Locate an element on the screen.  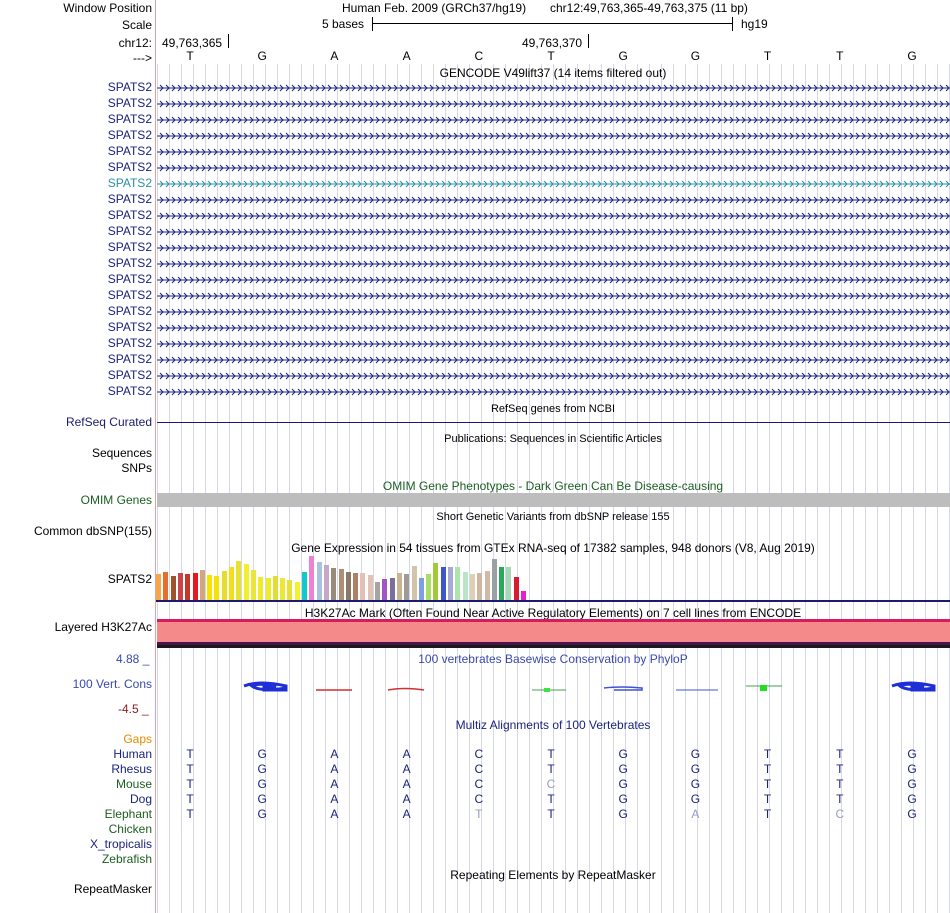
repeatmasker-title: Repeating Elements by RepeatMasker is located at coordinates (553, 875).